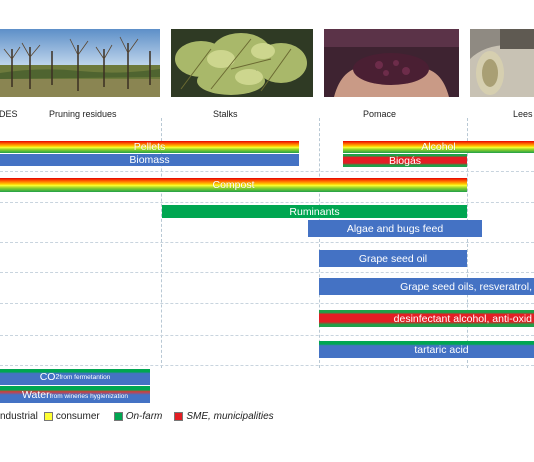 This screenshot has height=462, width=534. I want to click on legend-label-industrial: ndustrial, so click(19, 416).